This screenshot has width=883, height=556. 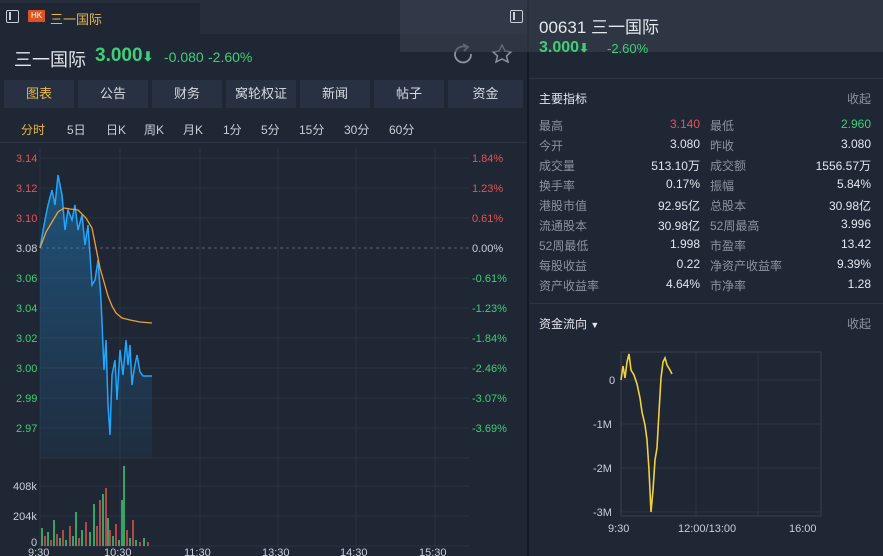 I want to click on pct-axis-label: -1.84%, so click(x=489, y=339).